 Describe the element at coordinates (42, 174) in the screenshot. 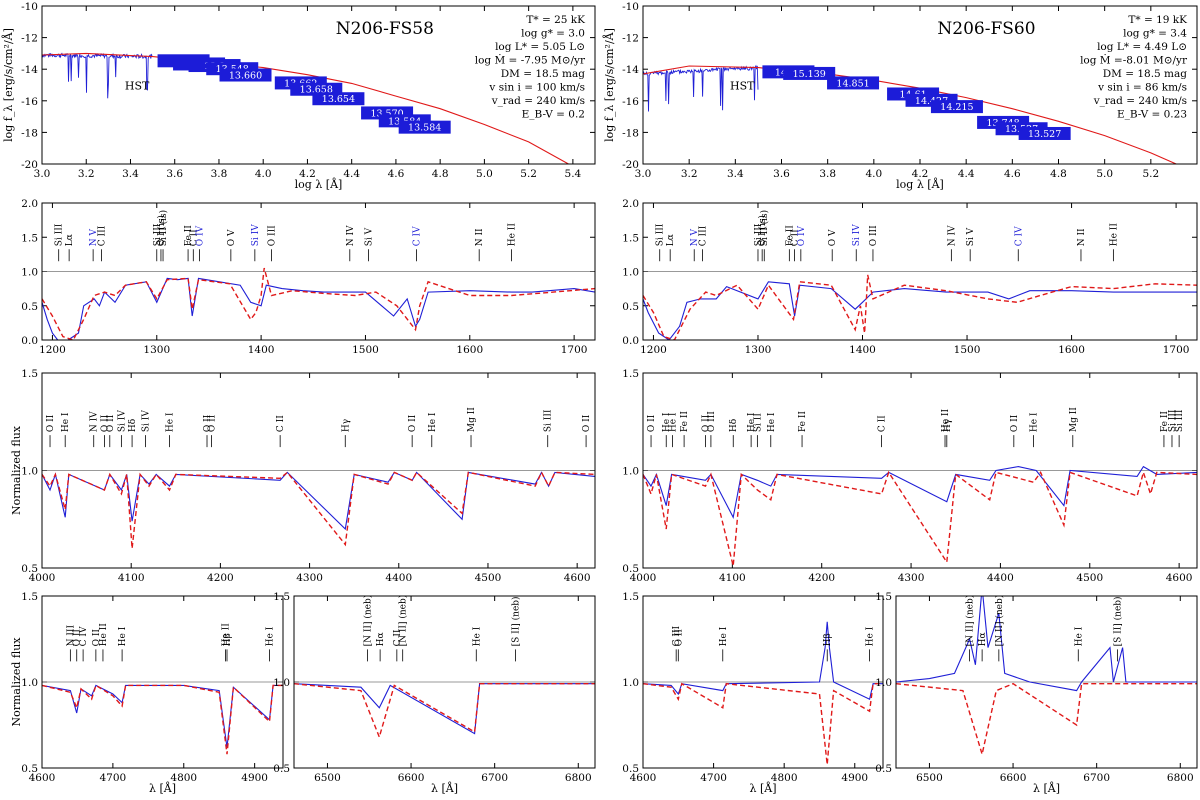

I see `x-tick-label: 3.0` at that location.